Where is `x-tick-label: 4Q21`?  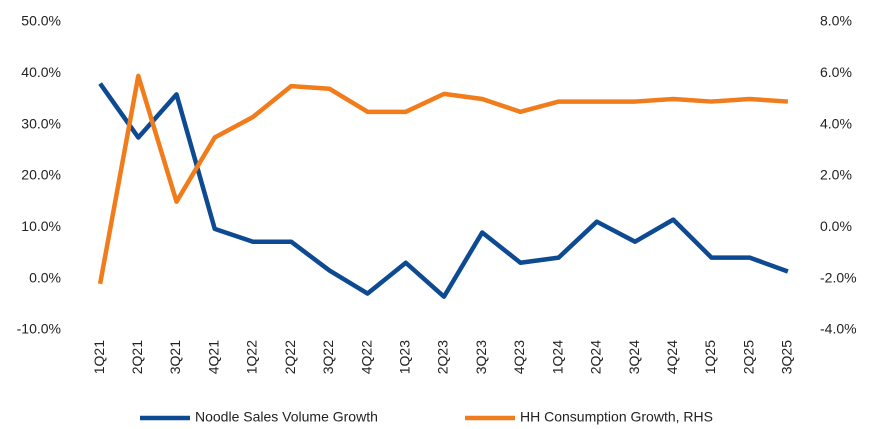 x-tick-label: 4Q21 is located at coordinates (213, 357).